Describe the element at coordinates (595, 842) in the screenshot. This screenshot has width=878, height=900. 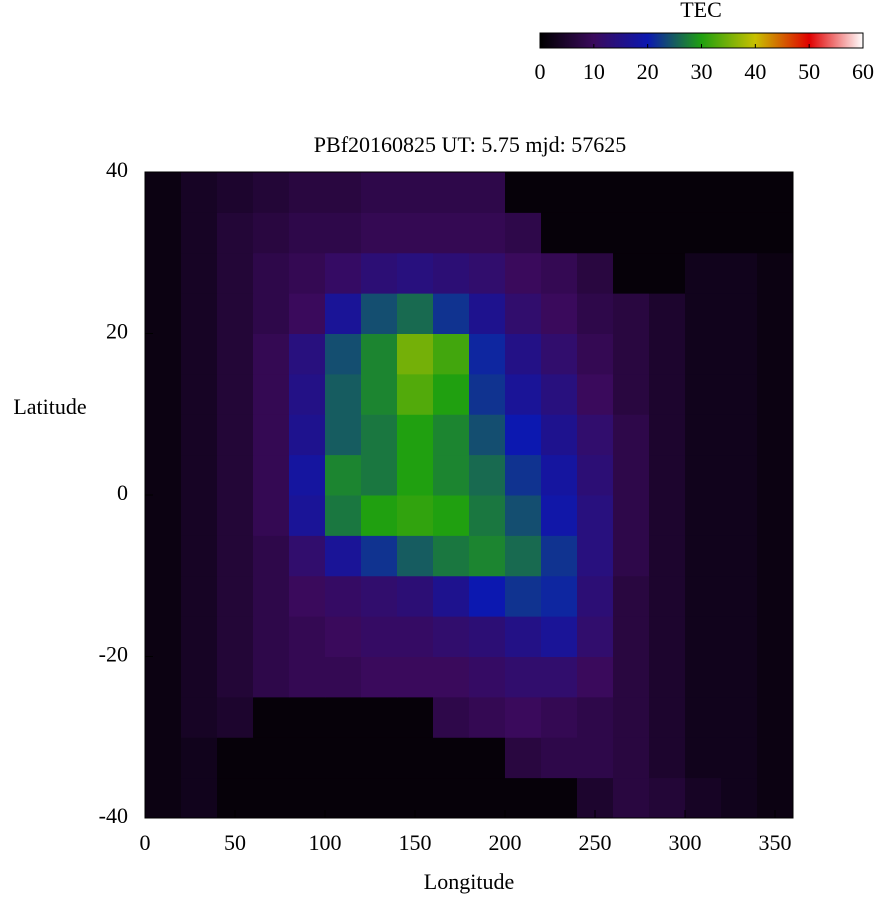
I see `x-tick-label: 250` at that location.